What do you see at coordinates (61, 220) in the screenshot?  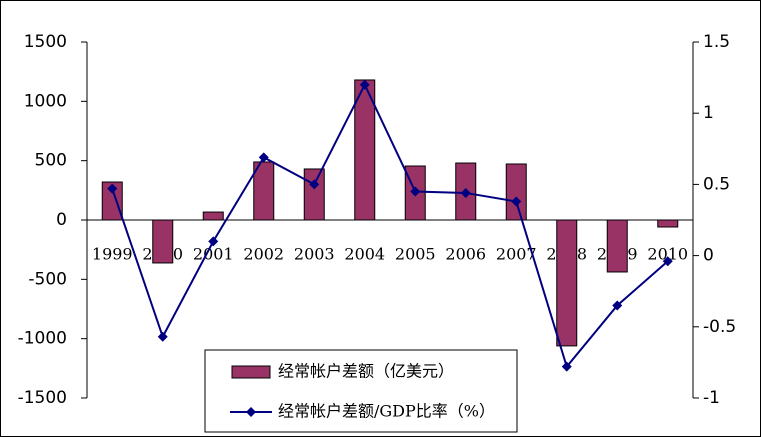 I see `y-tick-label: 0` at bounding box center [61, 220].